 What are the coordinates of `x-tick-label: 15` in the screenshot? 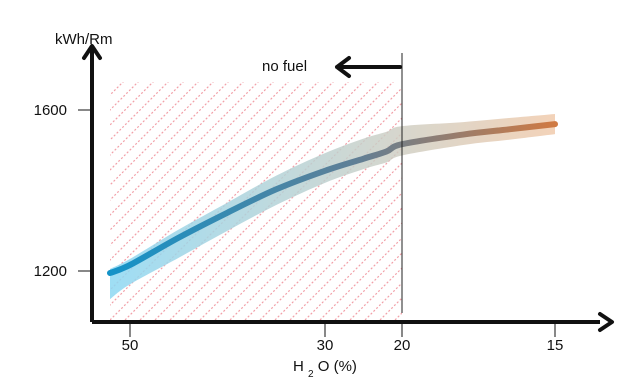 It's located at (555, 345).